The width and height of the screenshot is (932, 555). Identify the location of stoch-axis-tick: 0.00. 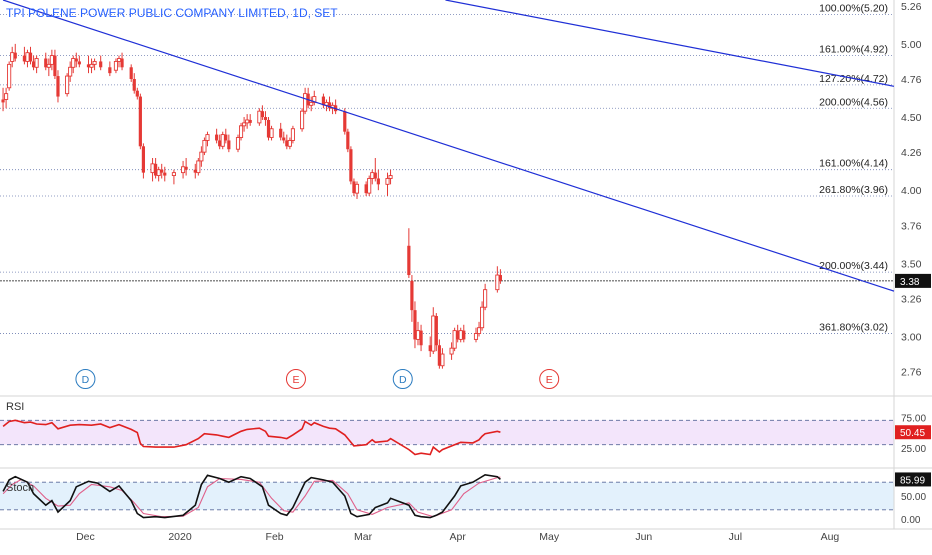
(911, 520).